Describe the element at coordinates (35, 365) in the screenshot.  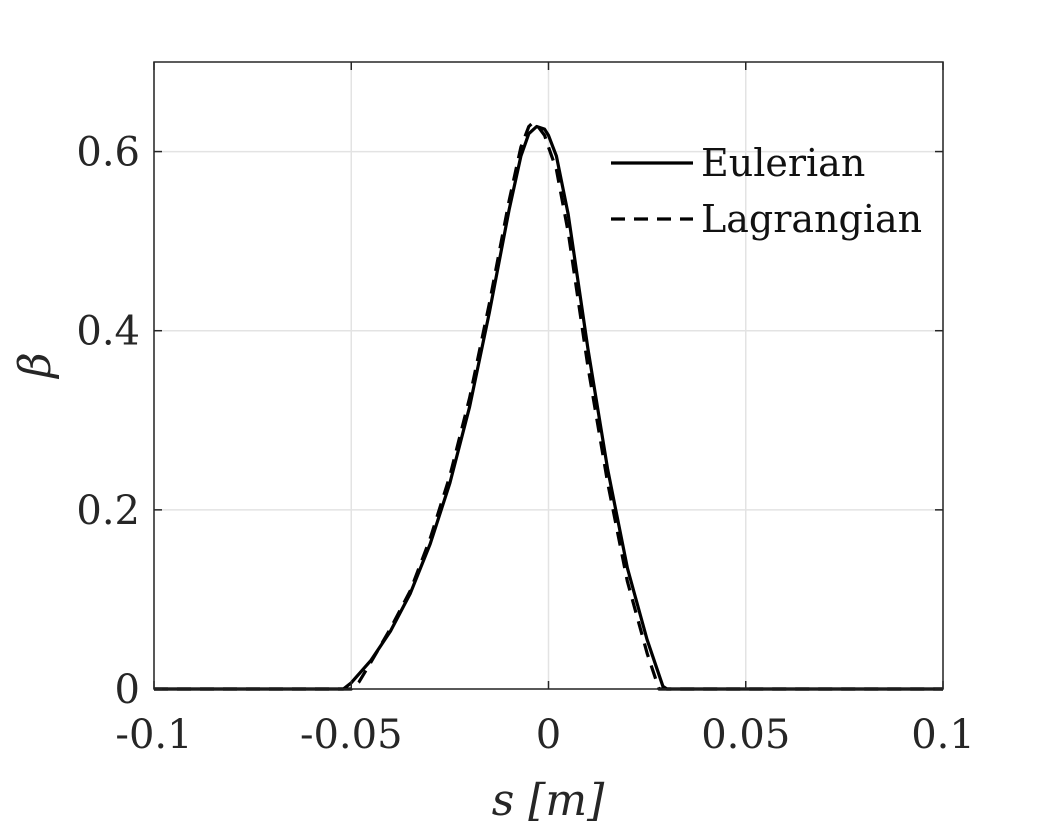
I see `y-axis-label: β` at that location.